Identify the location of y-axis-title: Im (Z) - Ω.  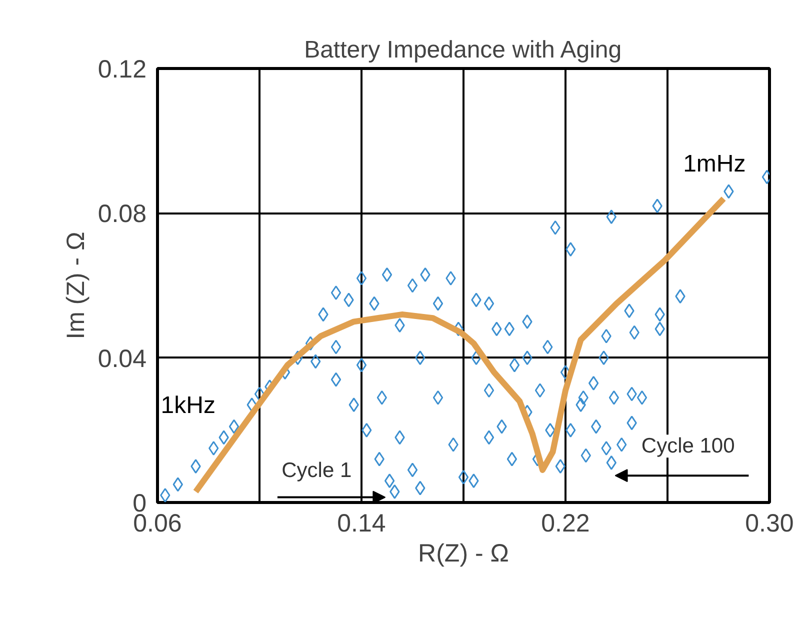
(76, 286).